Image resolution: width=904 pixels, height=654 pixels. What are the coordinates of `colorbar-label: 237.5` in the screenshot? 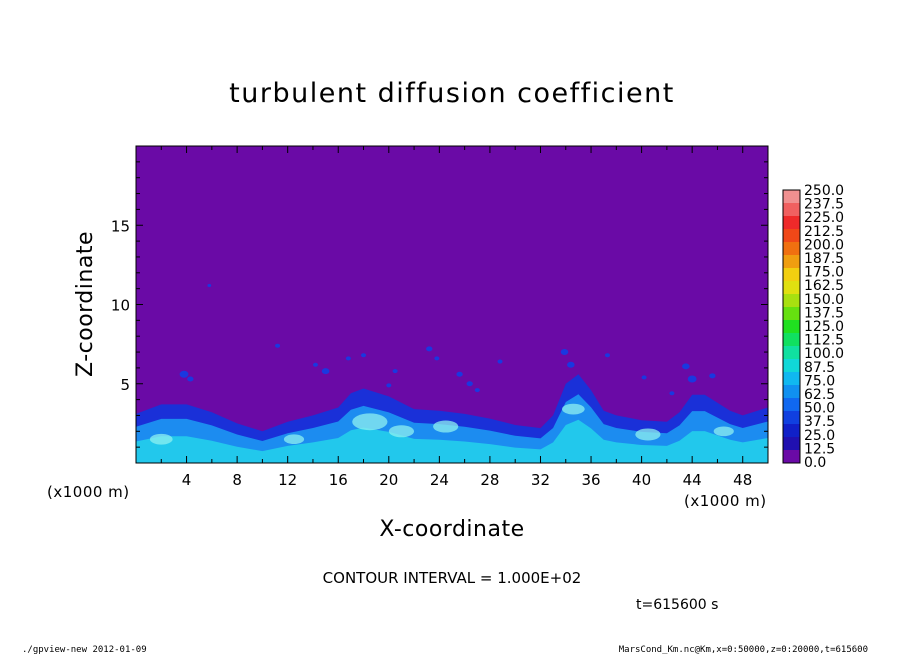 It's located at (824, 205).